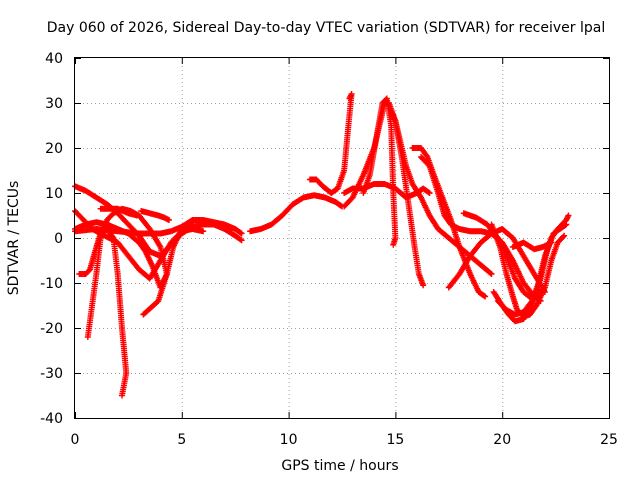 The height and width of the screenshot is (480, 640). I want to click on y-tick-label: 10, so click(54, 194).